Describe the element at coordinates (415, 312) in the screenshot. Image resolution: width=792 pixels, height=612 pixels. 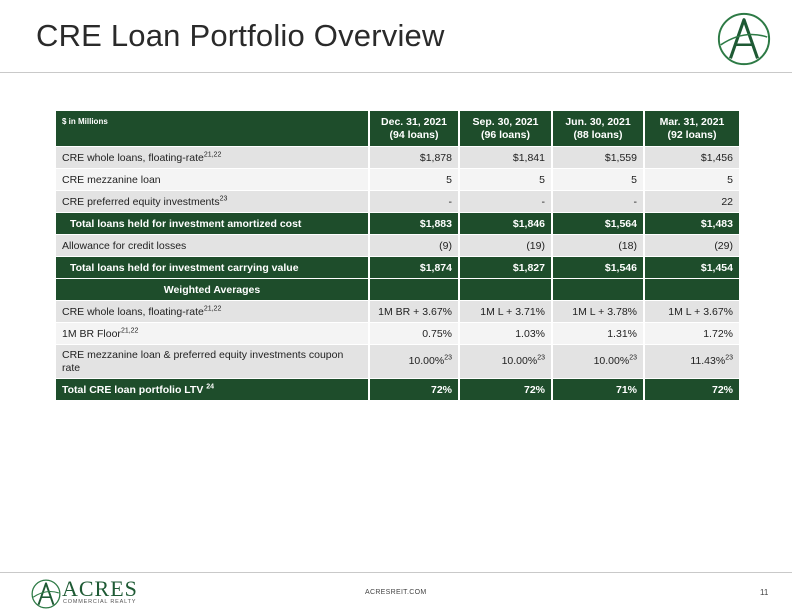
I see `table-cell: 1M BR + 3.67%` at that location.